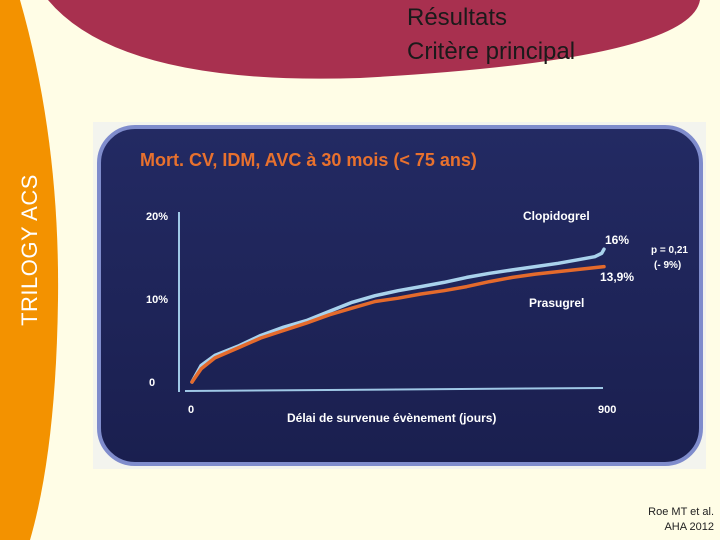  I want to click on y-tick-20: 20%, so click(157, 217).